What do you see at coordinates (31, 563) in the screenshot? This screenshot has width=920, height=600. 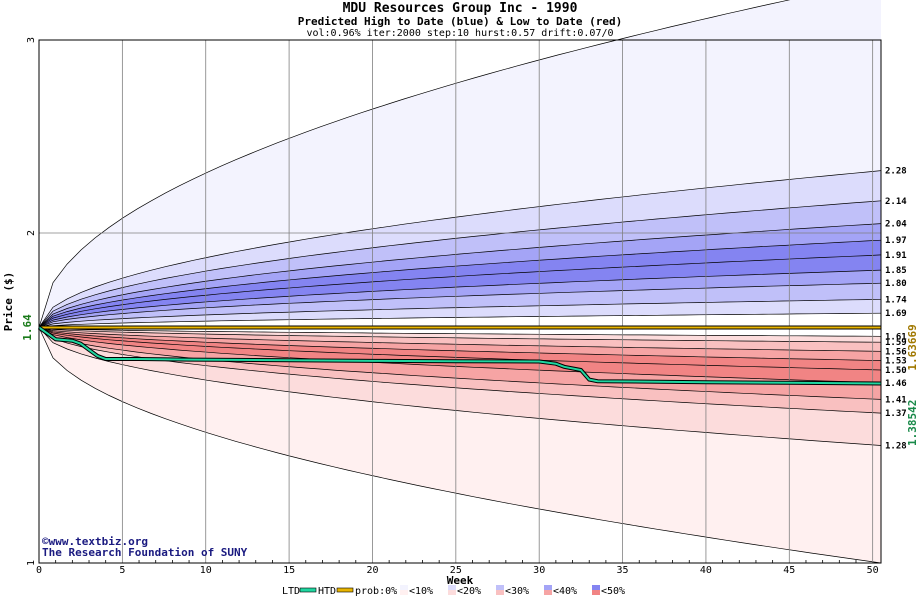 I see `y-tick-label: 1` at bounding box center [31, 563].